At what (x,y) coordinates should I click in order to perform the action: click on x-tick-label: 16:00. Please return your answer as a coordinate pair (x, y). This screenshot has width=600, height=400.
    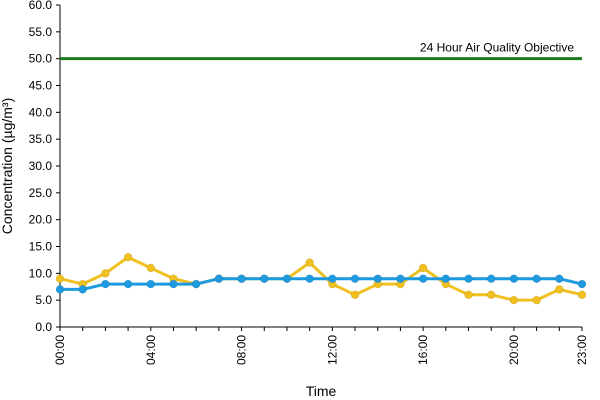
    Looking at the image, I should click on (423, 350).